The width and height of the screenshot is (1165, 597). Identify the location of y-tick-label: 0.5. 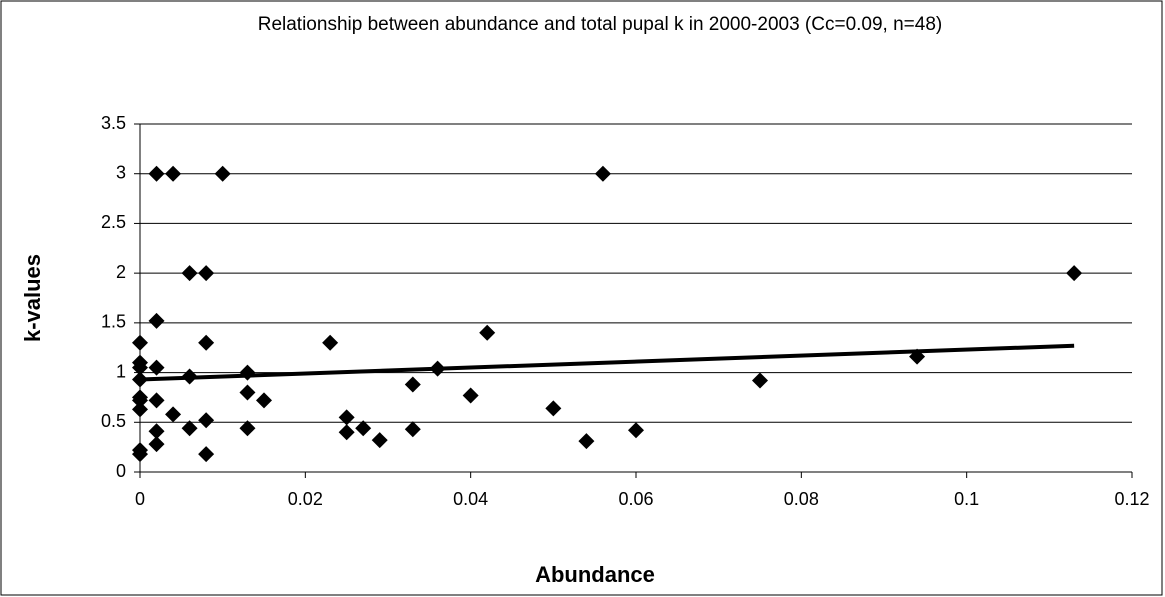
(113, 421).